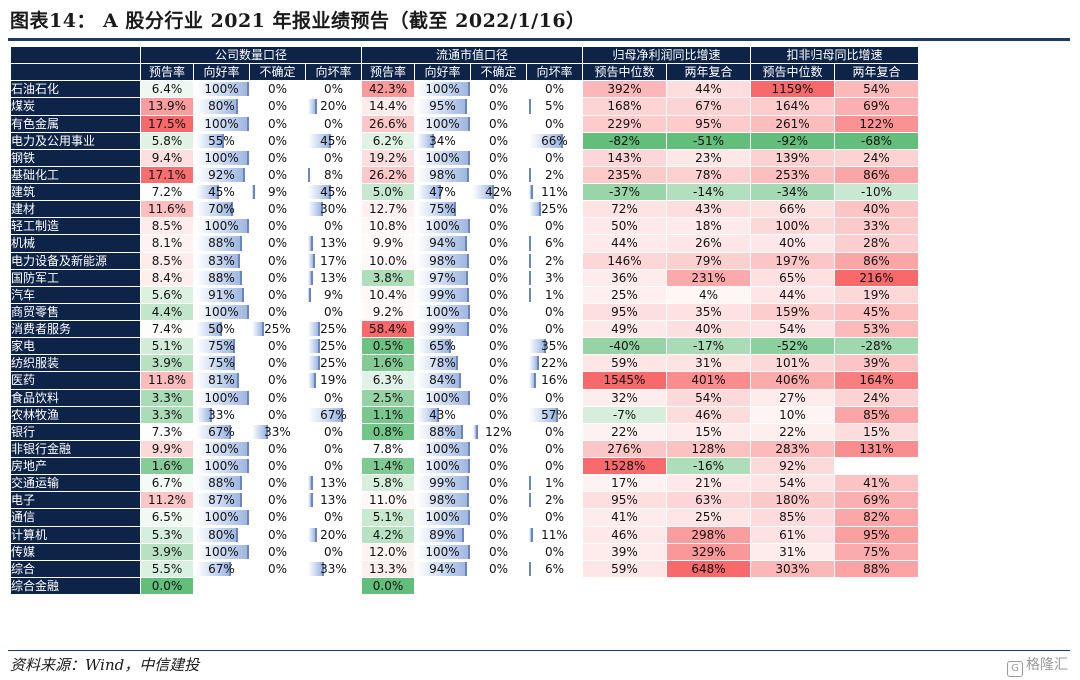  Describe the element at coordinates (388, 346) in the screenshot. I see `value-cell: 0.5%` at that location.